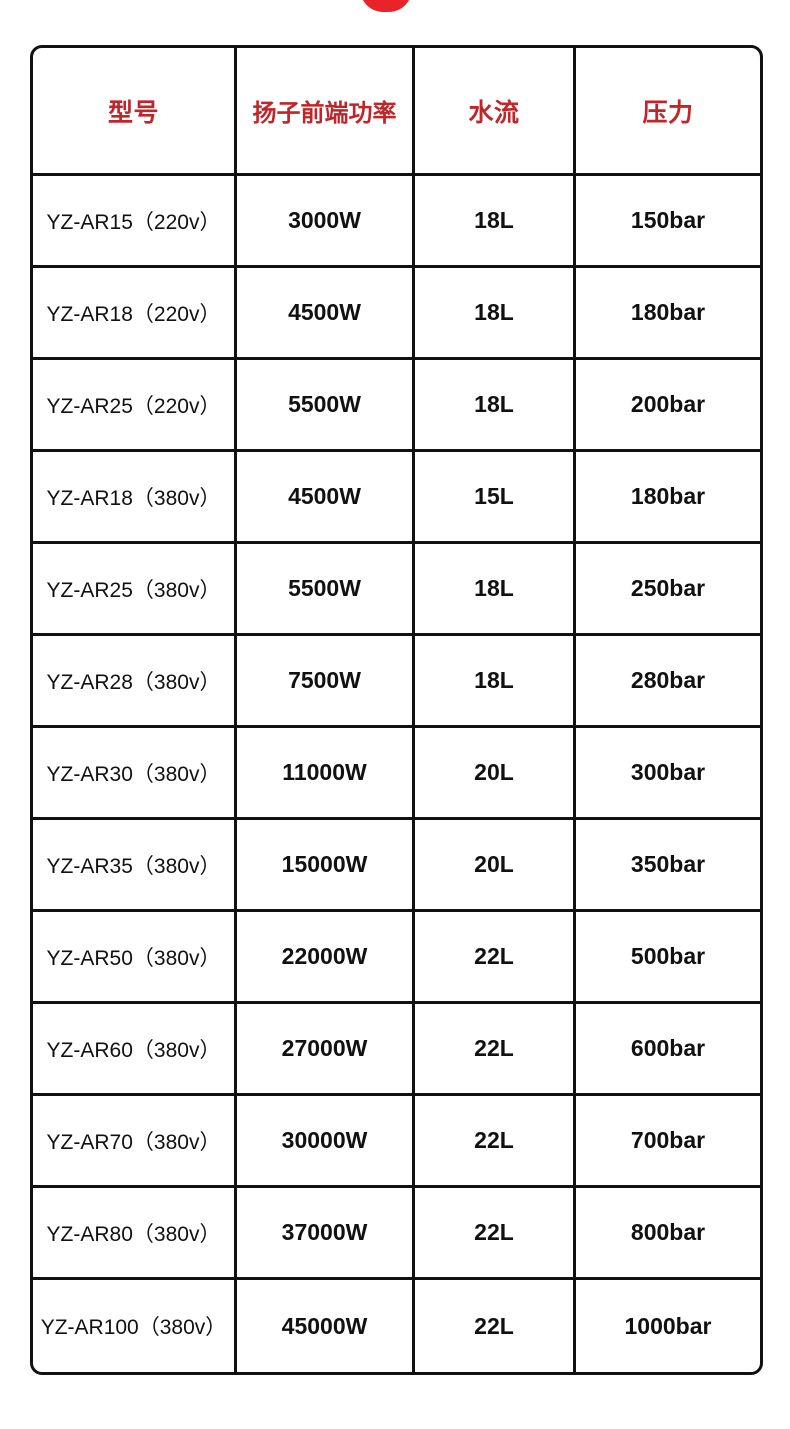  I want to click on table-row: YZ-AR30（380v） 11000W 20L 300bar, so click(396, 774).